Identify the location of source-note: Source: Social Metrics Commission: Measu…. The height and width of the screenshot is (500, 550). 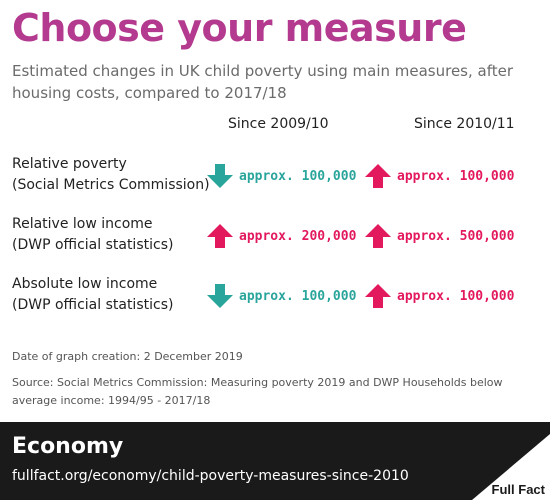
(257, 391).